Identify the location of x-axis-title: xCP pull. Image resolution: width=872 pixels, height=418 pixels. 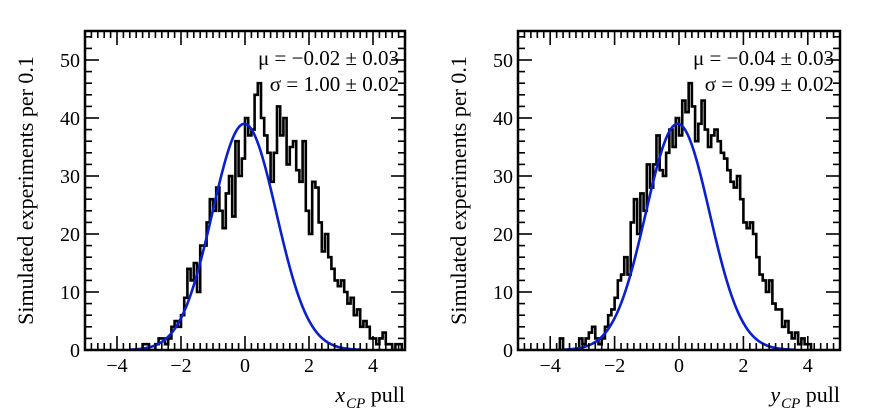
(369, 397).